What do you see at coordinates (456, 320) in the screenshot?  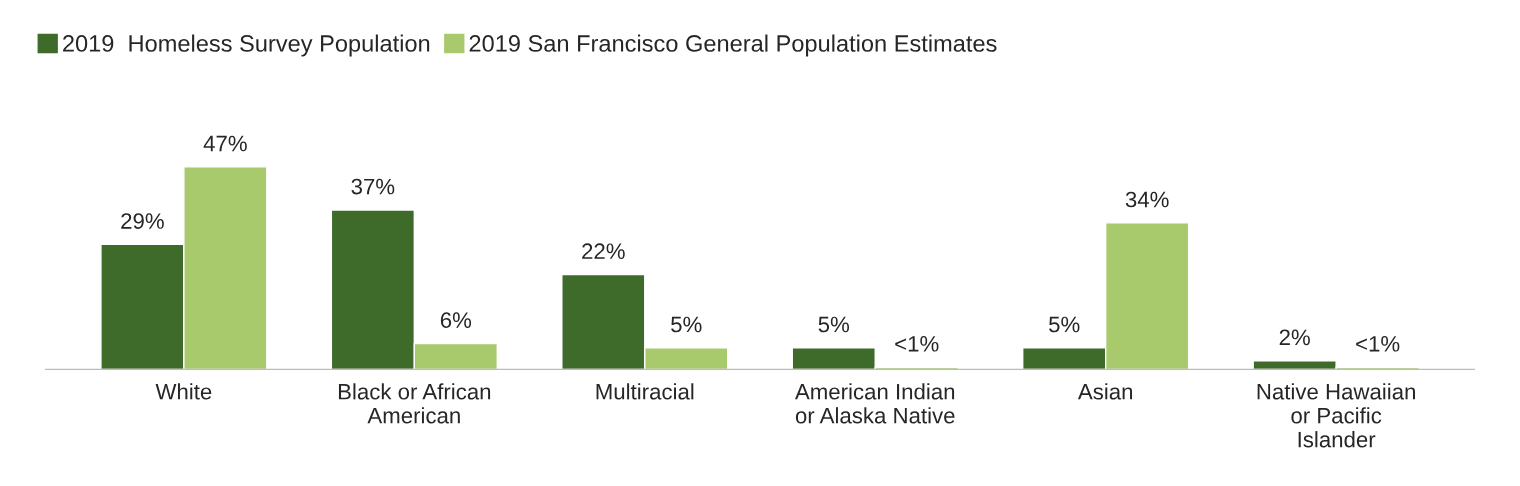 I see `data-label: 6%` at bounding box center [456, 320].